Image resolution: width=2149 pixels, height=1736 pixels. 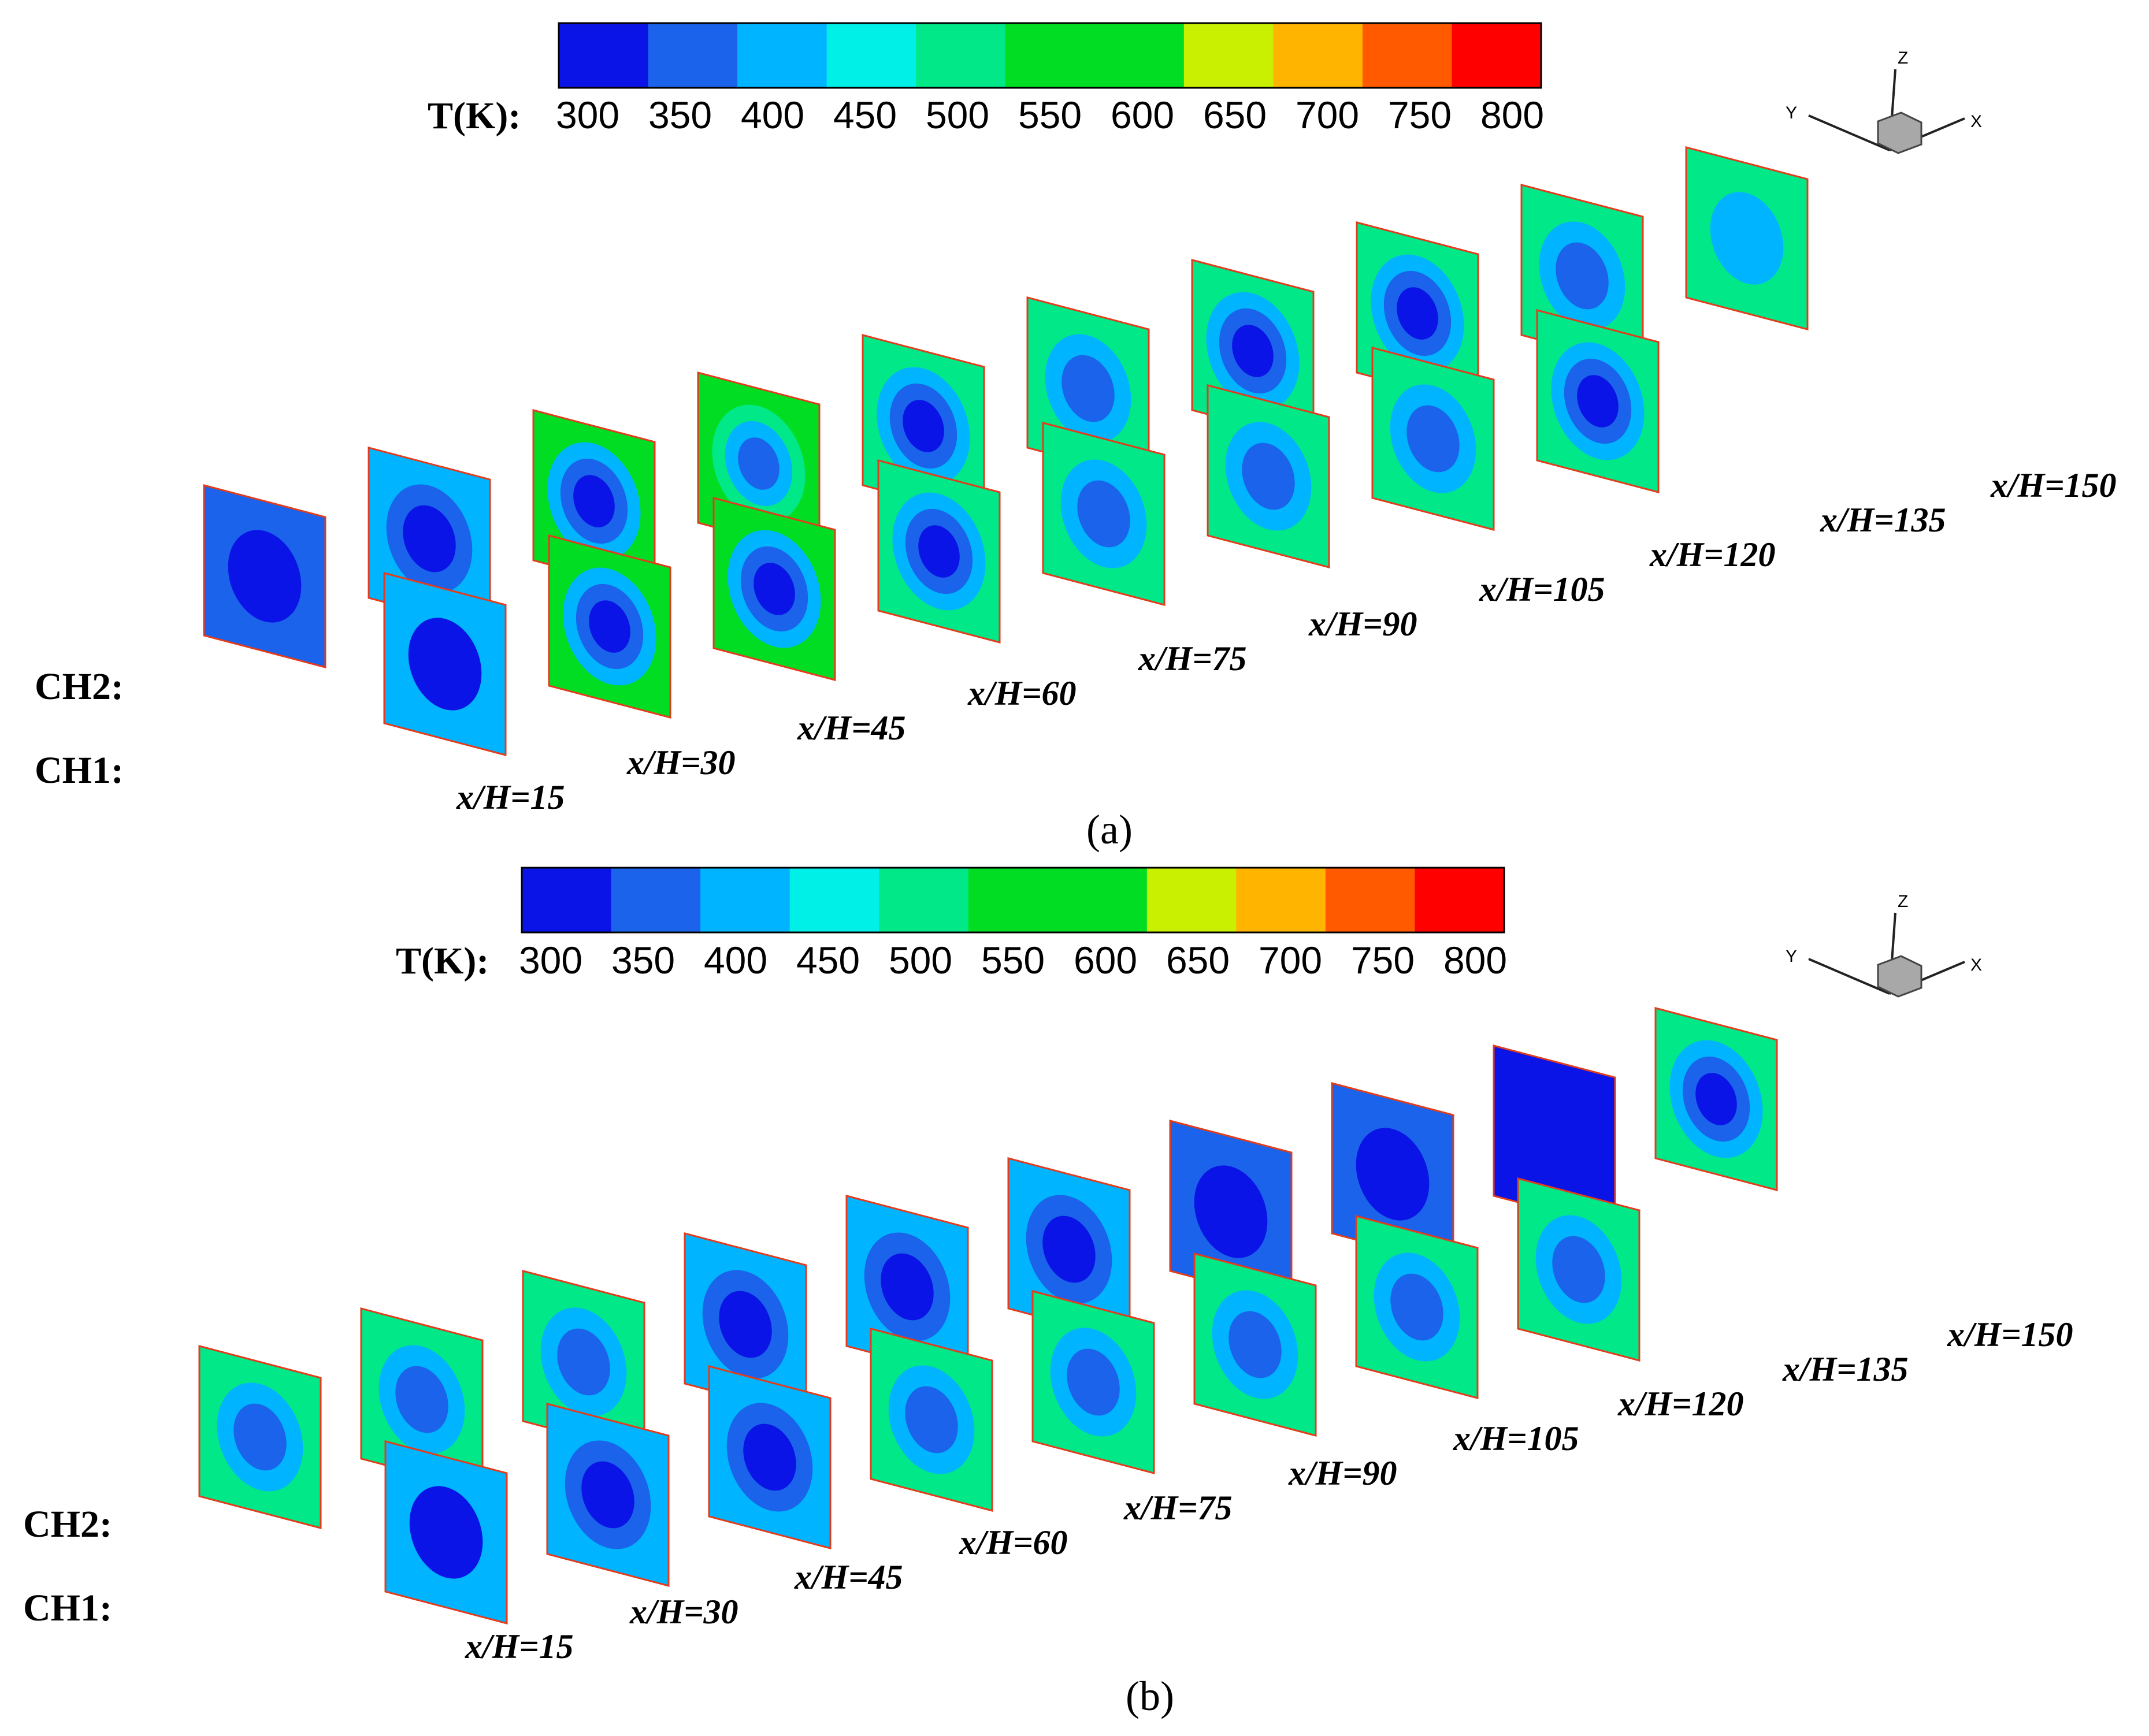 What do you see at coordinates (1712, 555) in the screenshot?
I see `station-label: x/H=120` at bounding box center [1712, 555].